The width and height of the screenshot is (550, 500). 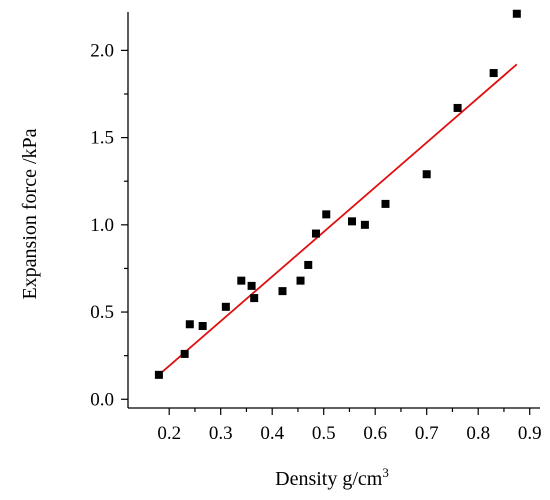 What do you see at coordinates (375, 433) in the screenshot?
I see `x-tick-label: 0.6` at bounding box center [375, 433].